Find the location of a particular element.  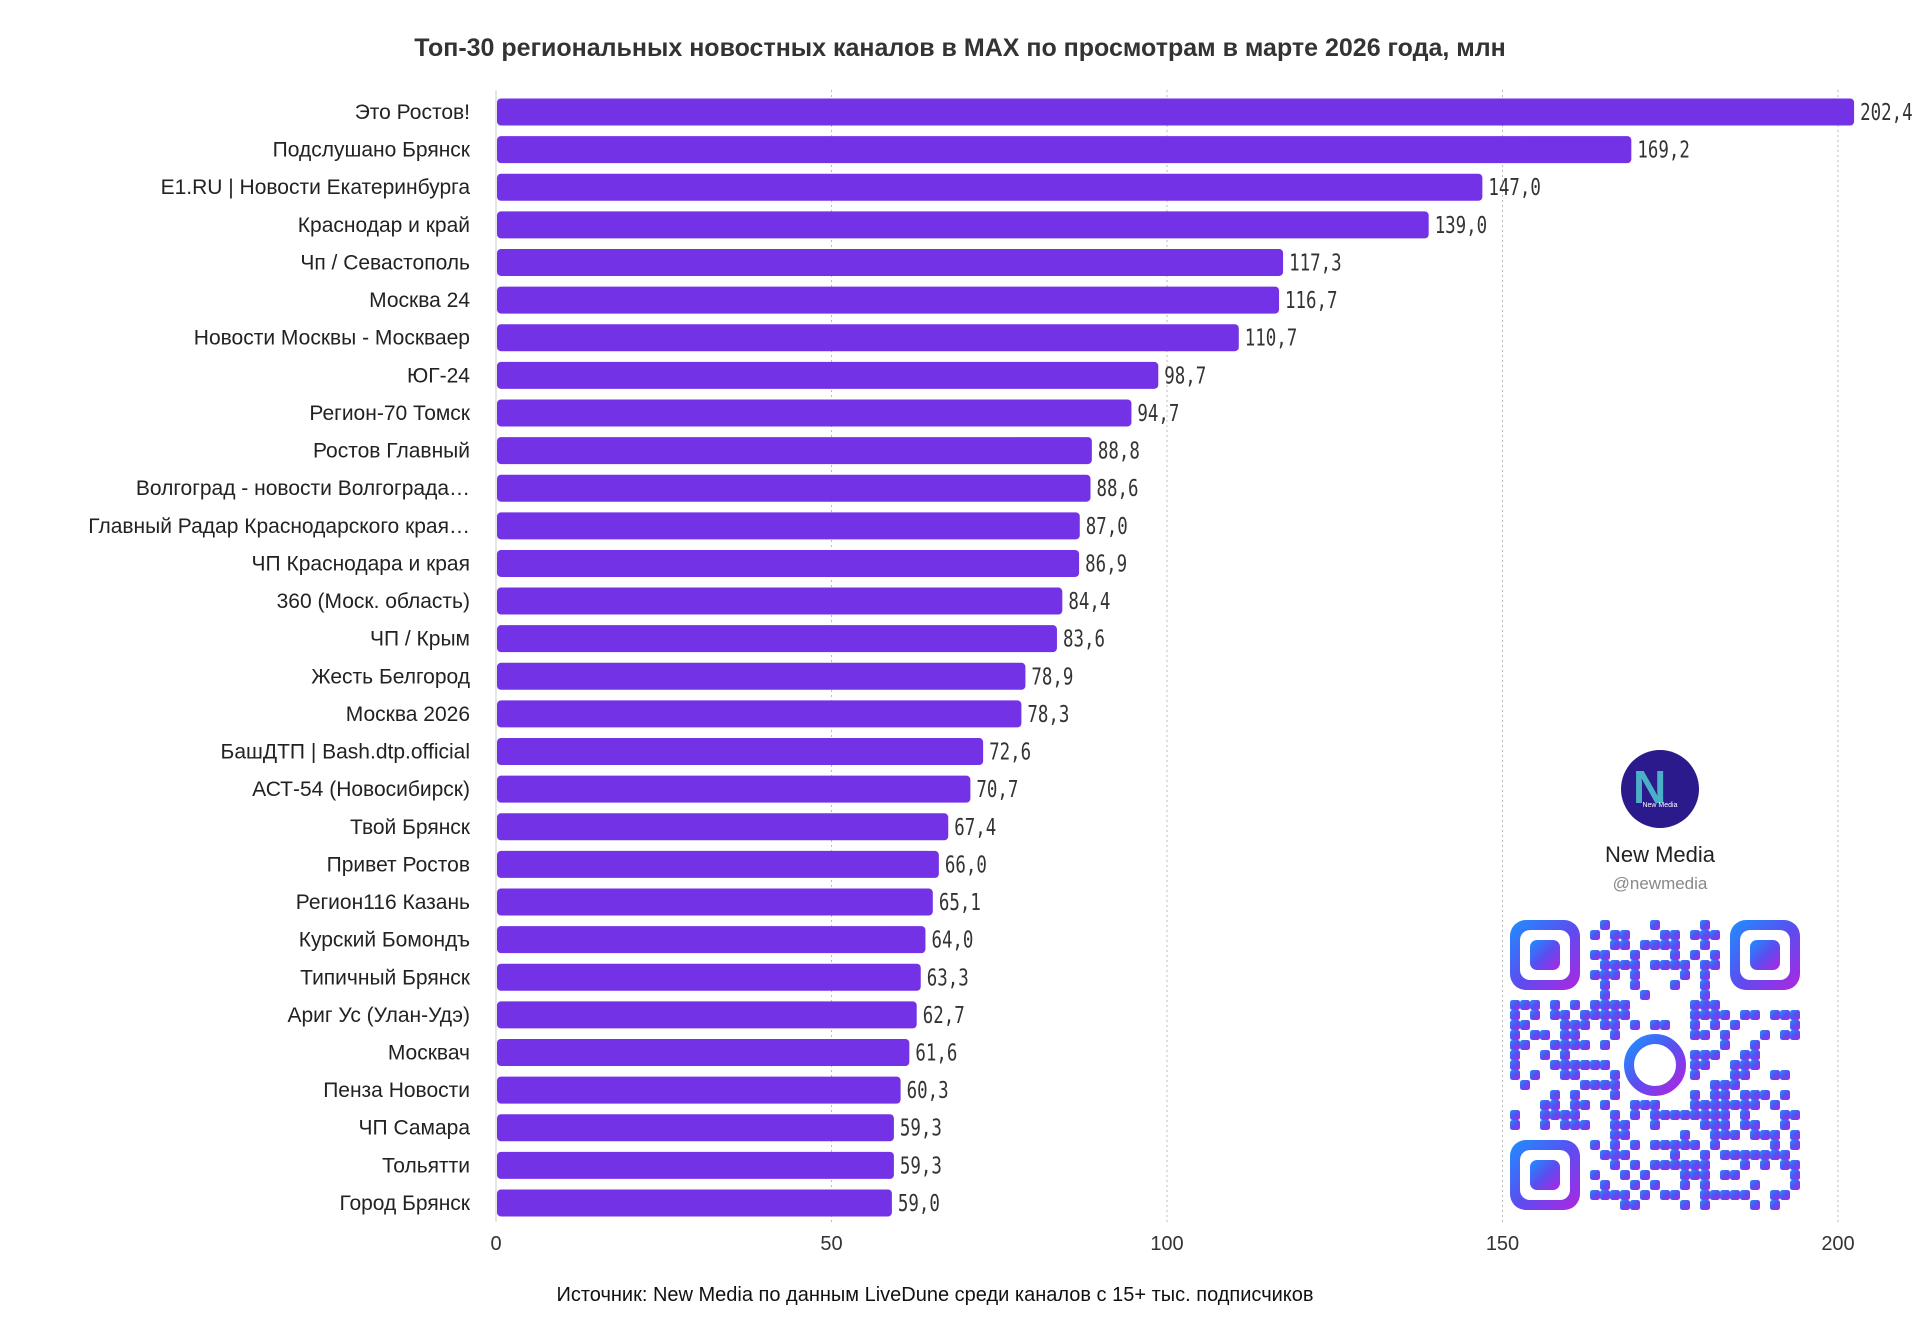

category-label: Москвач is located at coordinates (429, 1053).